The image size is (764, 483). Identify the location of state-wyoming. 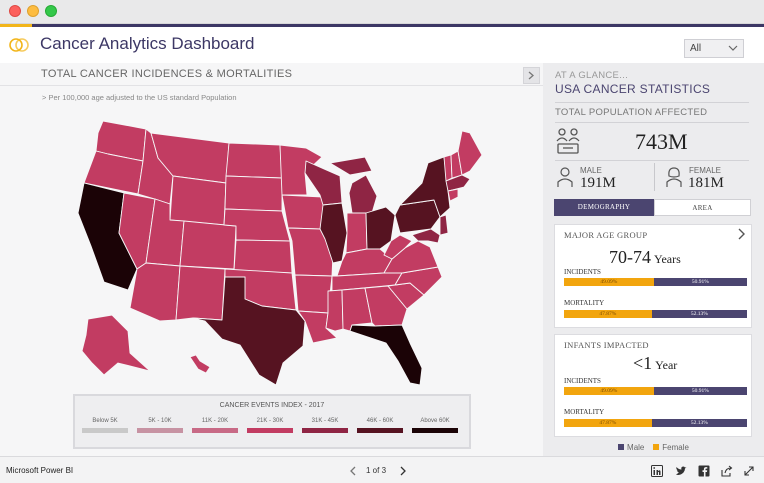
(198, 200).